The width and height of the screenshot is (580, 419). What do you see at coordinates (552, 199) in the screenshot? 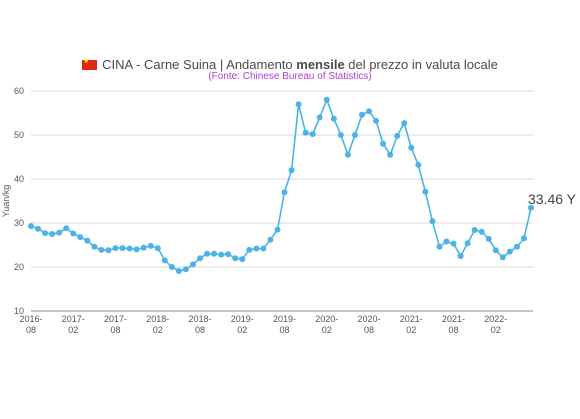
I see `last-value-label: 33.46 Y` at bounding box center [552, 199].